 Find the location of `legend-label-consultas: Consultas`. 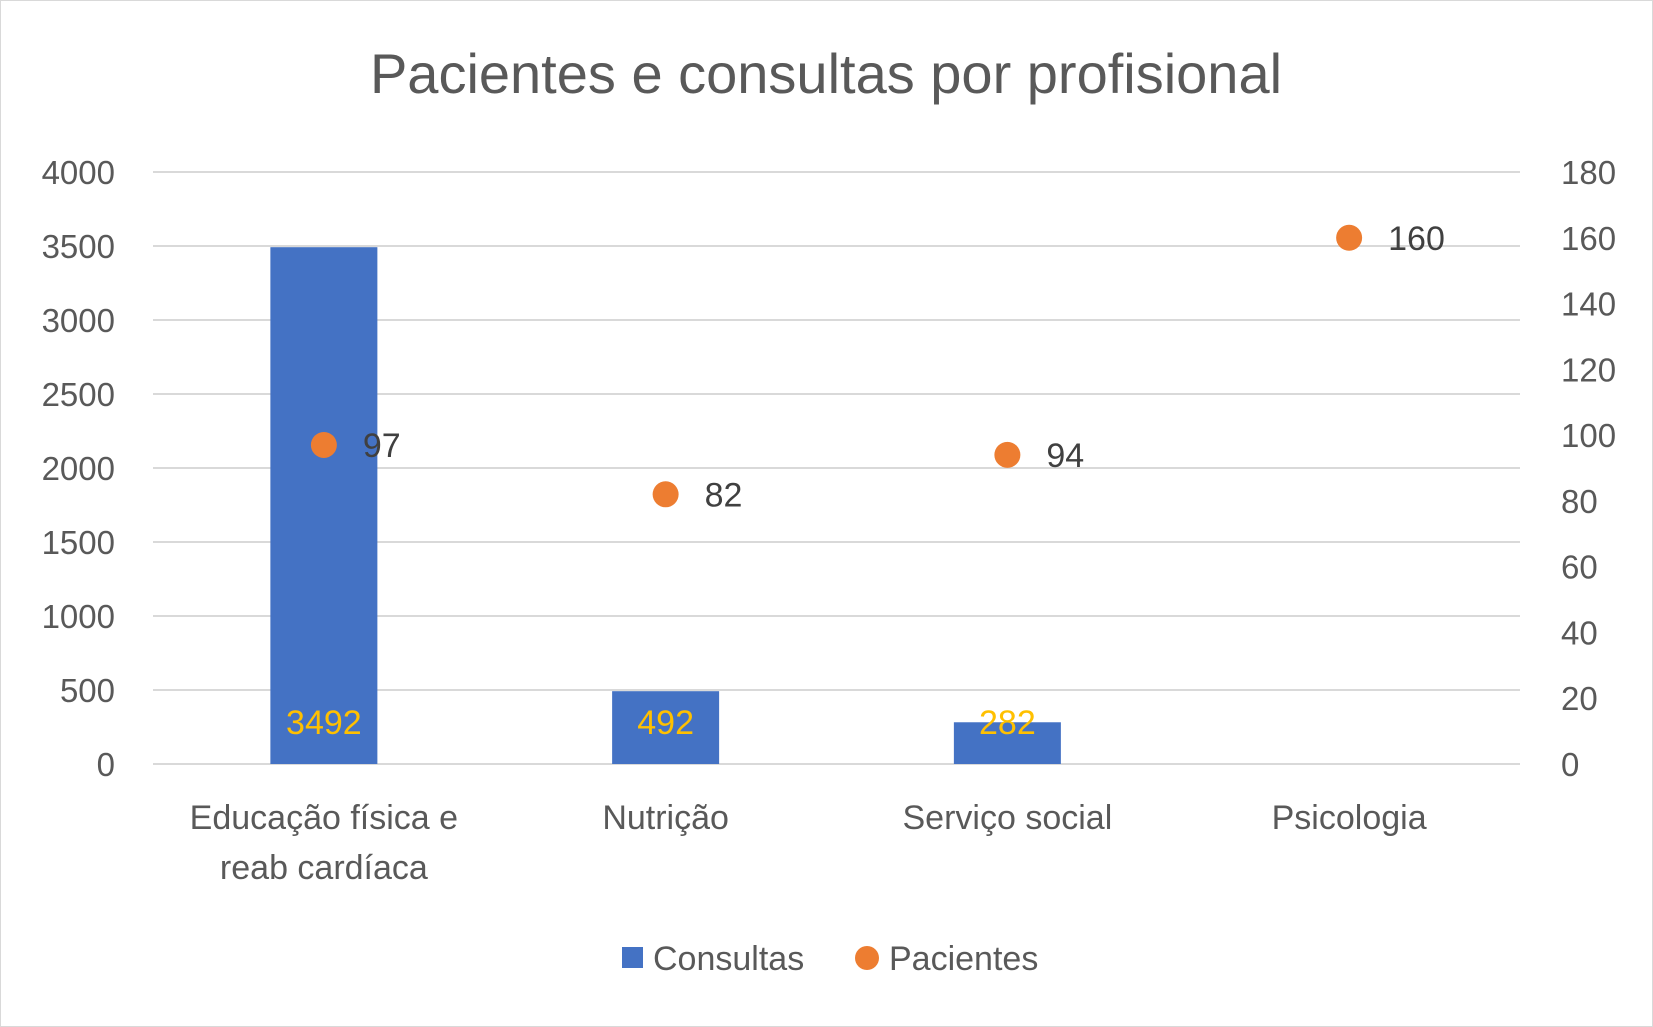

legend-label-consultas: Consultas is located at coordinates (728, 959).